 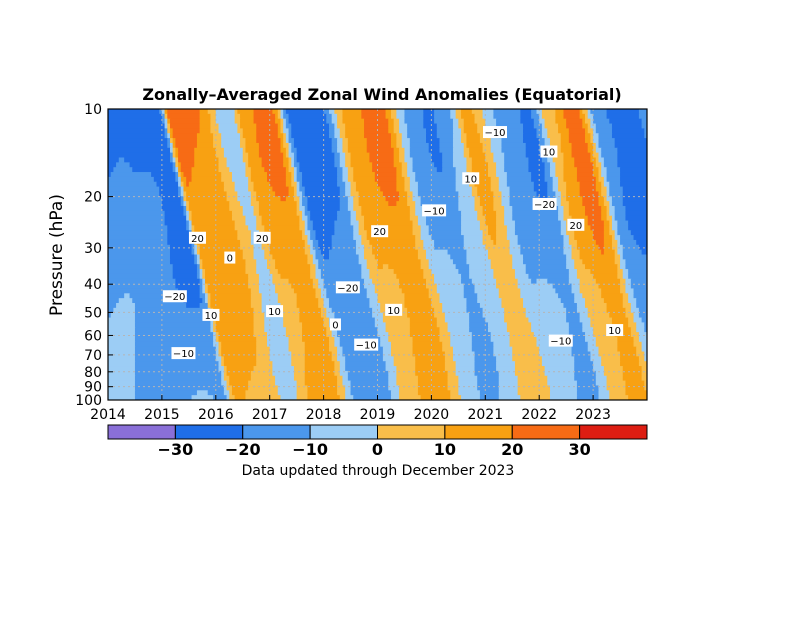 I want to click on y-tick-label: 40, so click(x=93, y=285).